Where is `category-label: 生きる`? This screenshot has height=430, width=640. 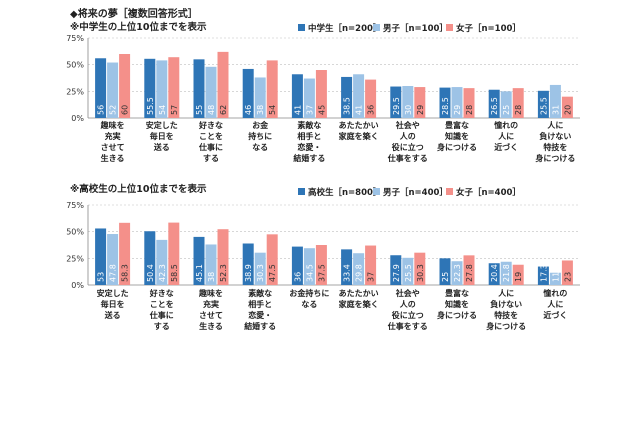
category-label: 生きる is located at coordinates (211, 326).